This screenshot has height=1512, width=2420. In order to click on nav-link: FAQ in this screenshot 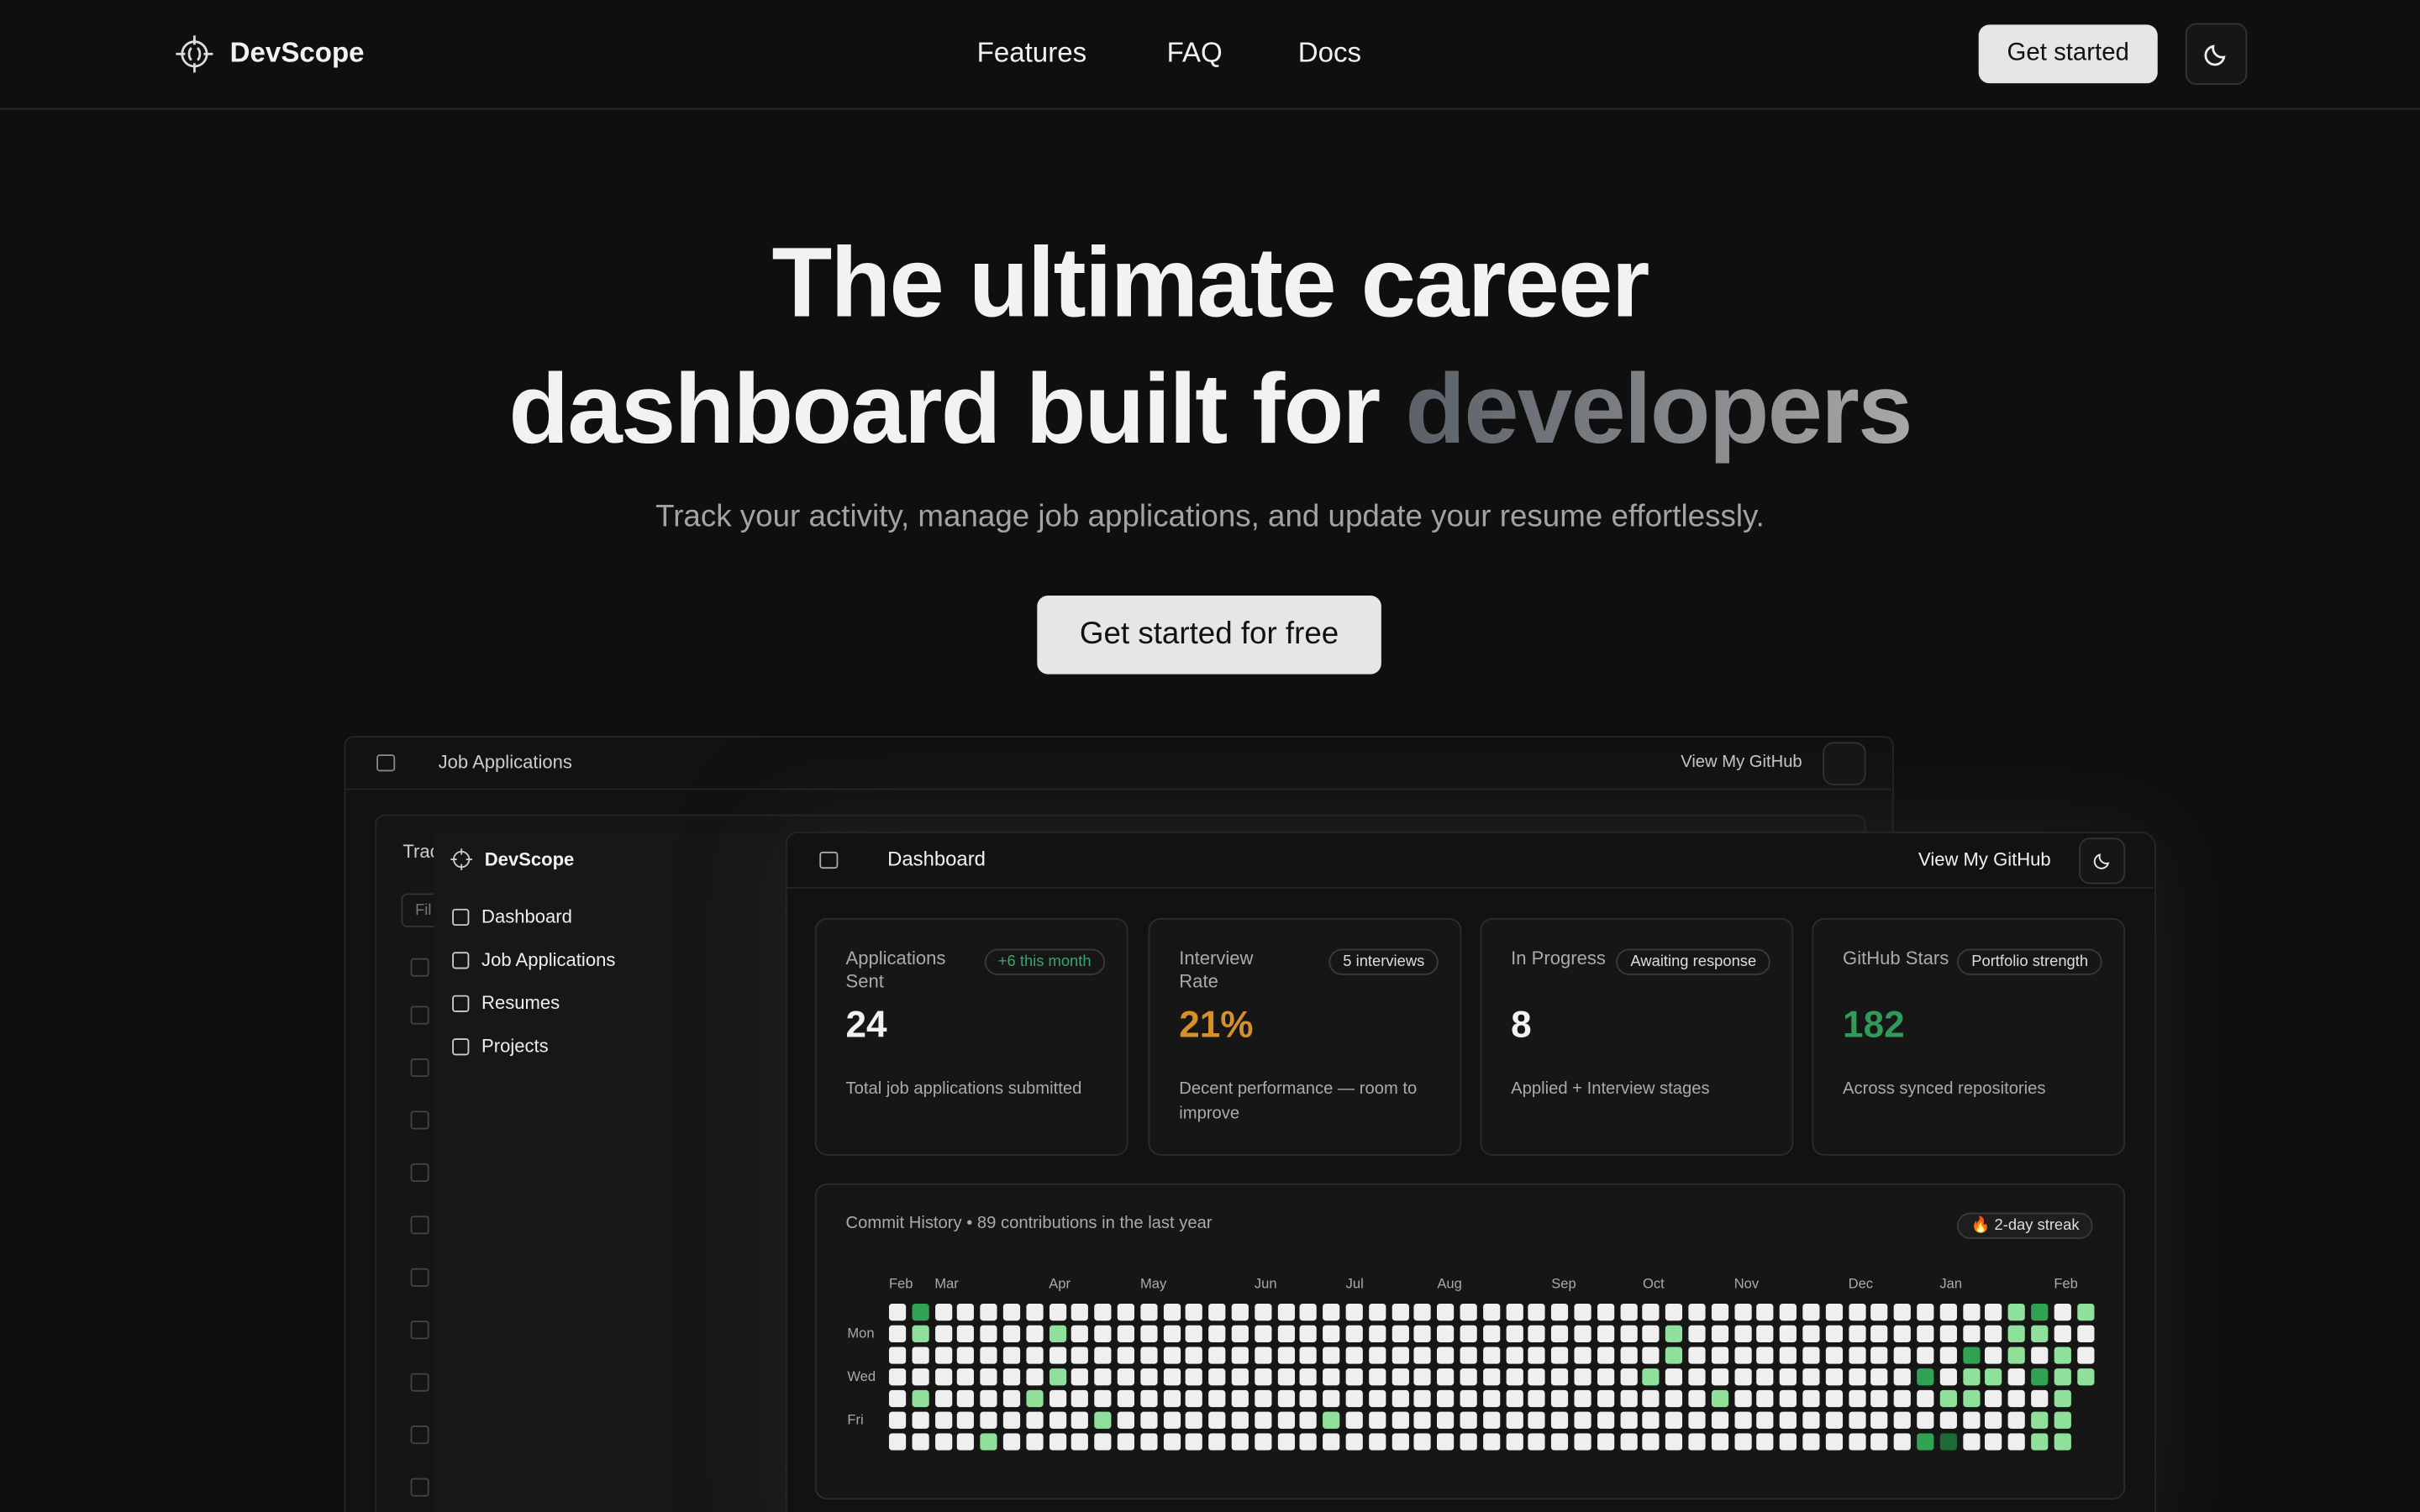, I will do `click(1195, 52)`.